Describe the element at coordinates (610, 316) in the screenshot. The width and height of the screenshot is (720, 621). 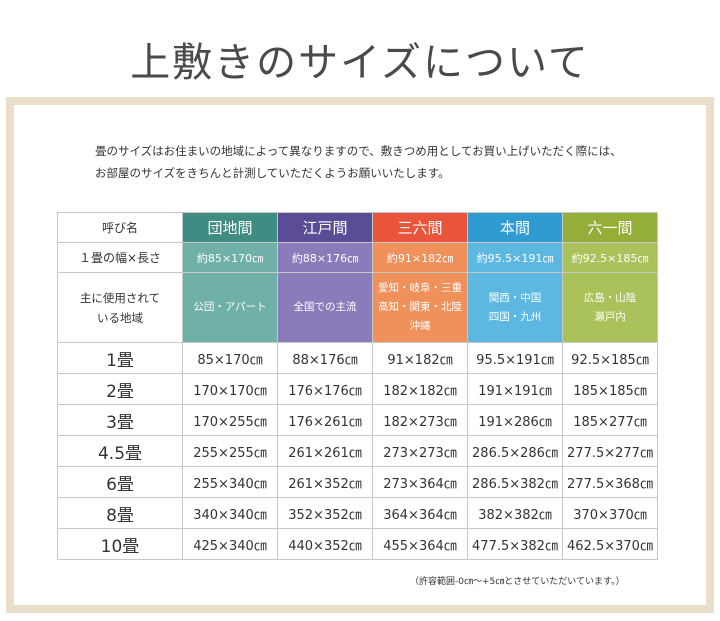
I see `cell-line: 瀬戸内` at that location.